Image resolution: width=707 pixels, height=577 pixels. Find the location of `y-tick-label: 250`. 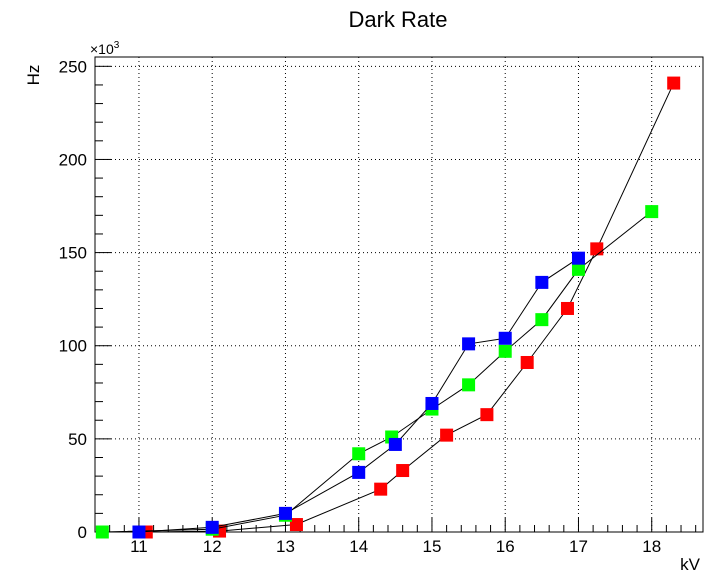

y-tick-label: 250 is located at coordinates (73, 66).